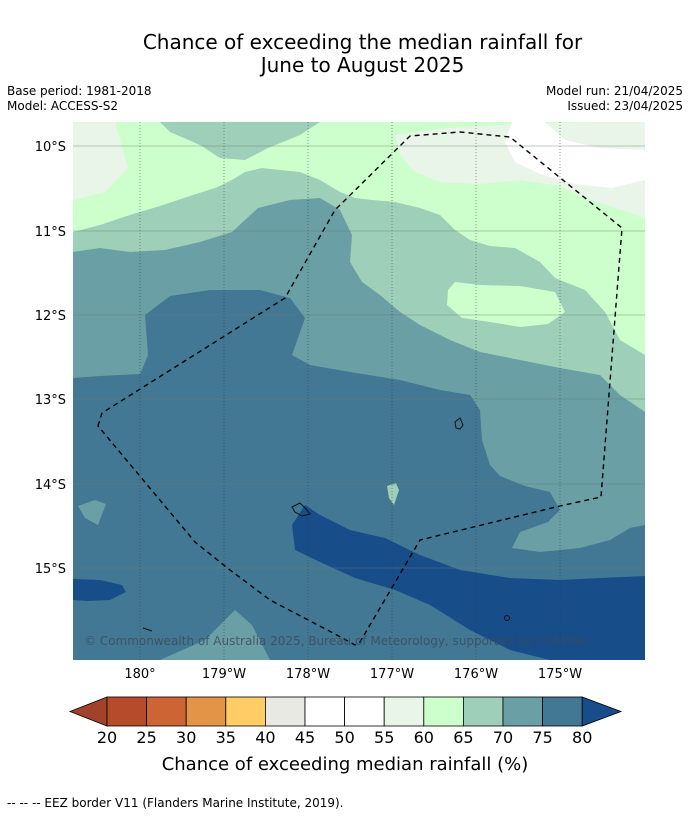 Image resolution: width=690 pixels, height=816 pixels. Describe the element at coordinates (308, 674) in the screenshot. I see `lon-label-178w: 178°W` at that location.